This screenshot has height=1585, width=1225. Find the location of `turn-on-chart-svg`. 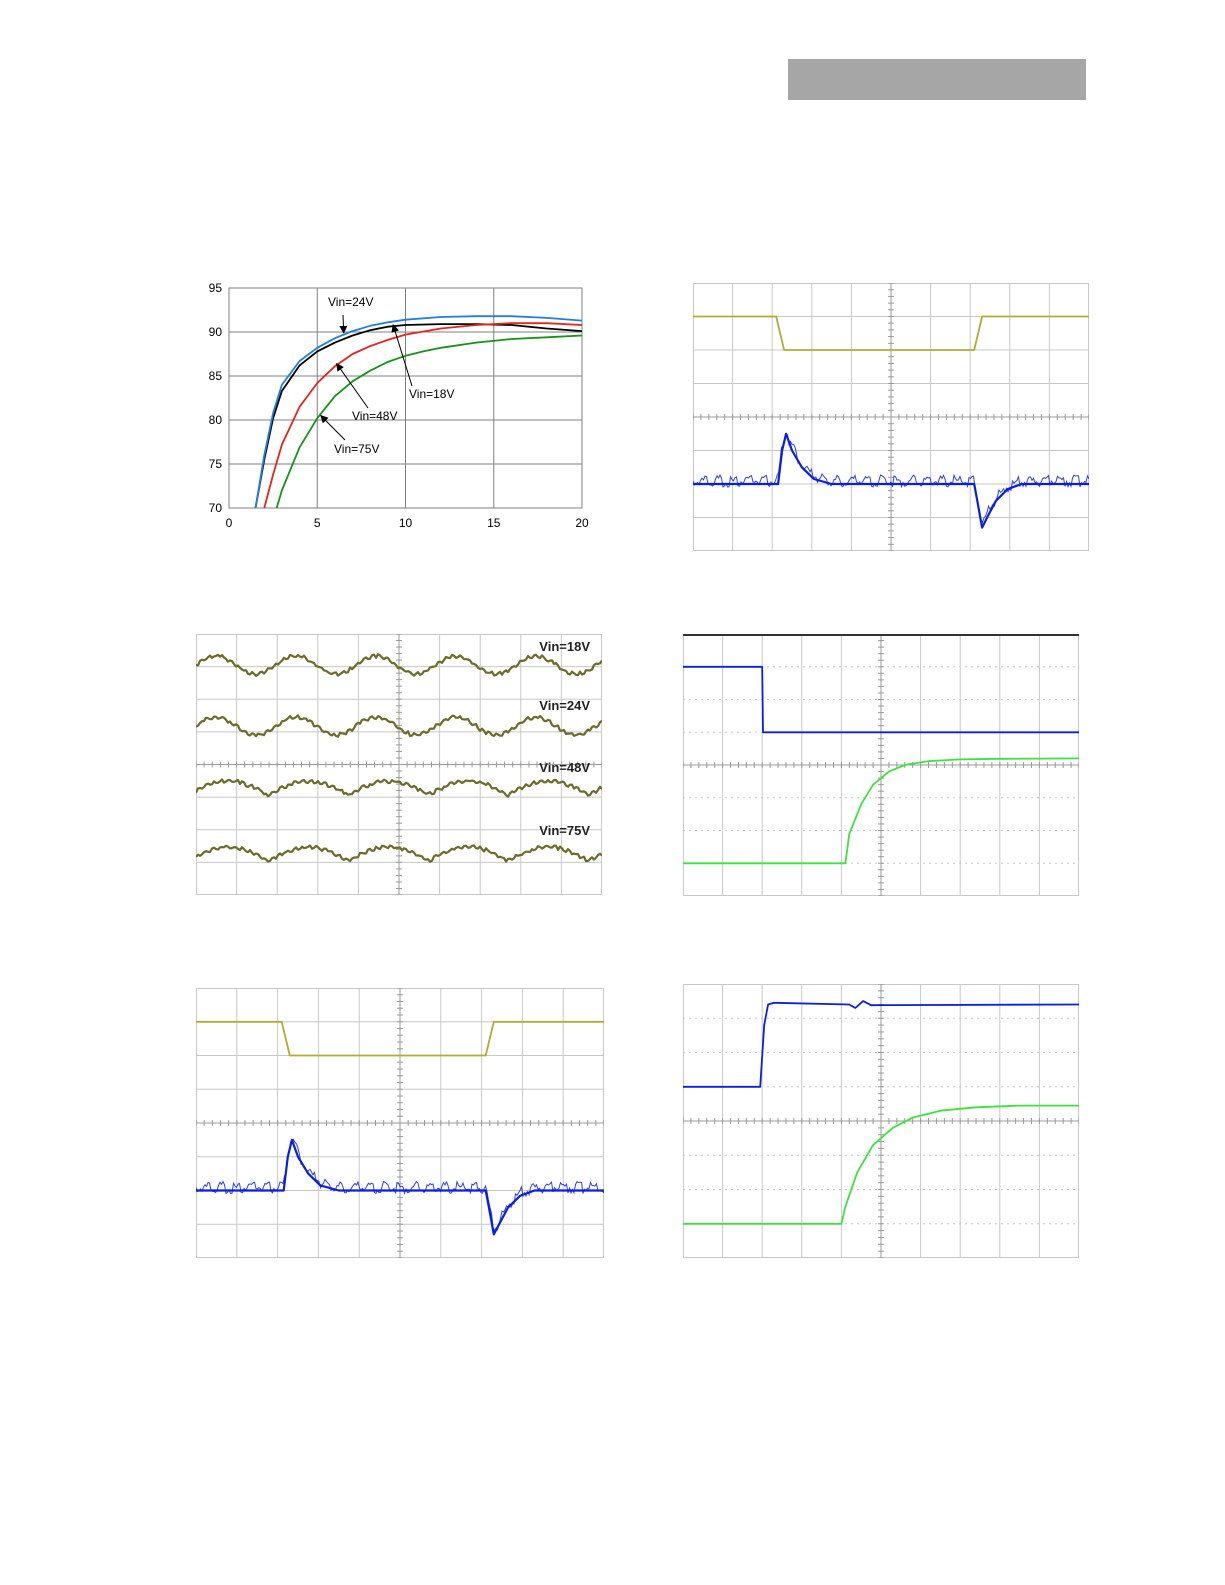

turn-on-chart-svg is located at coordinates (881, 1121).